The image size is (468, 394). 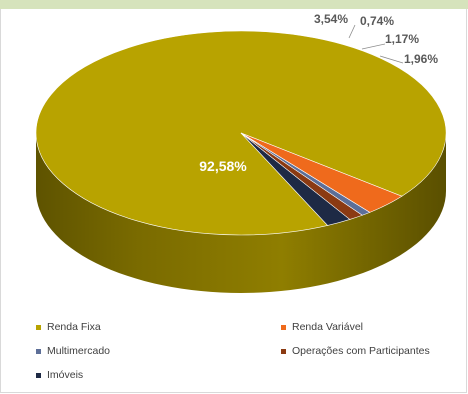 I want to click on data-label-3: 1,17%, so click(x=402, y=39).